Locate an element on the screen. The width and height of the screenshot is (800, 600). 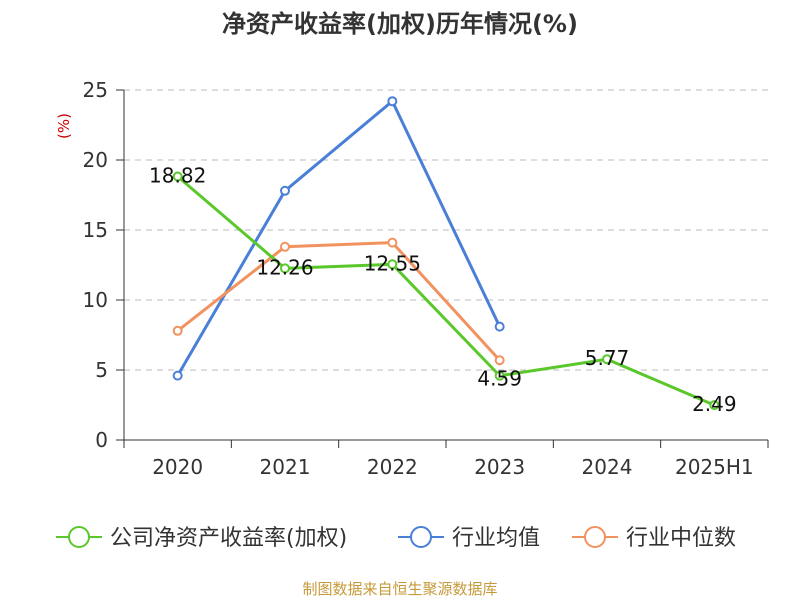
legend-item: 行业均值 is located at coordinates (469, 538).